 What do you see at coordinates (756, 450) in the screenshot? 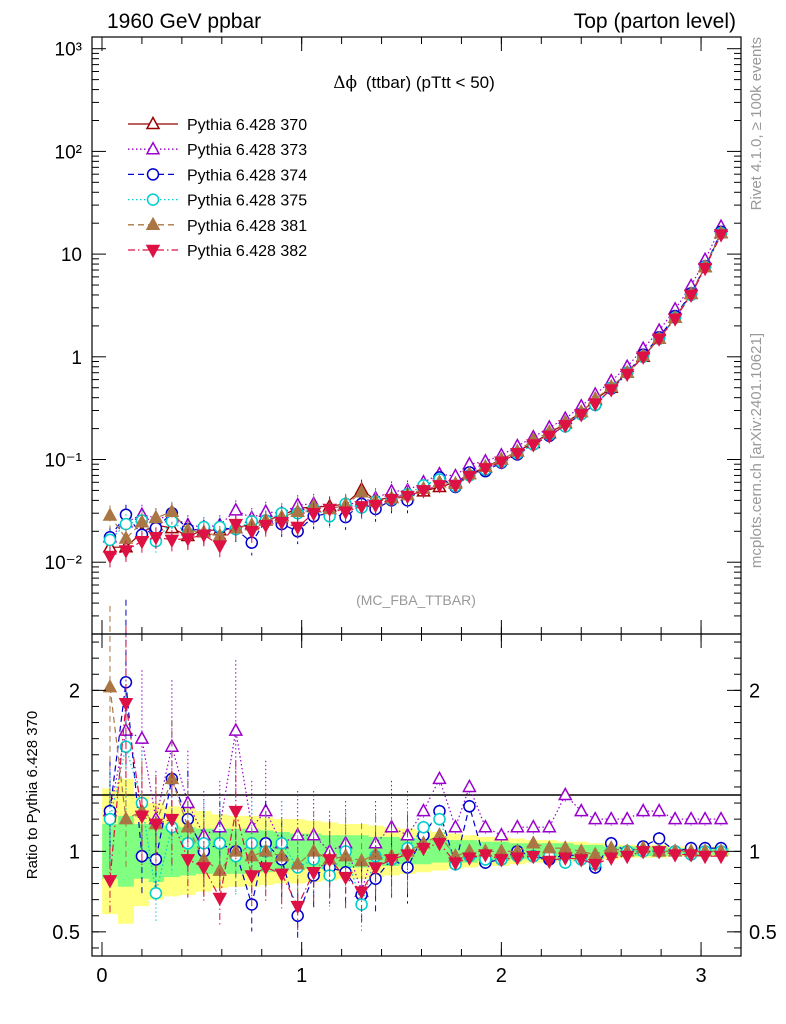
I see `mcplots-label: mcplots.cern.ch [arXiv:2401.10621]` at bounding box center [756, 450].